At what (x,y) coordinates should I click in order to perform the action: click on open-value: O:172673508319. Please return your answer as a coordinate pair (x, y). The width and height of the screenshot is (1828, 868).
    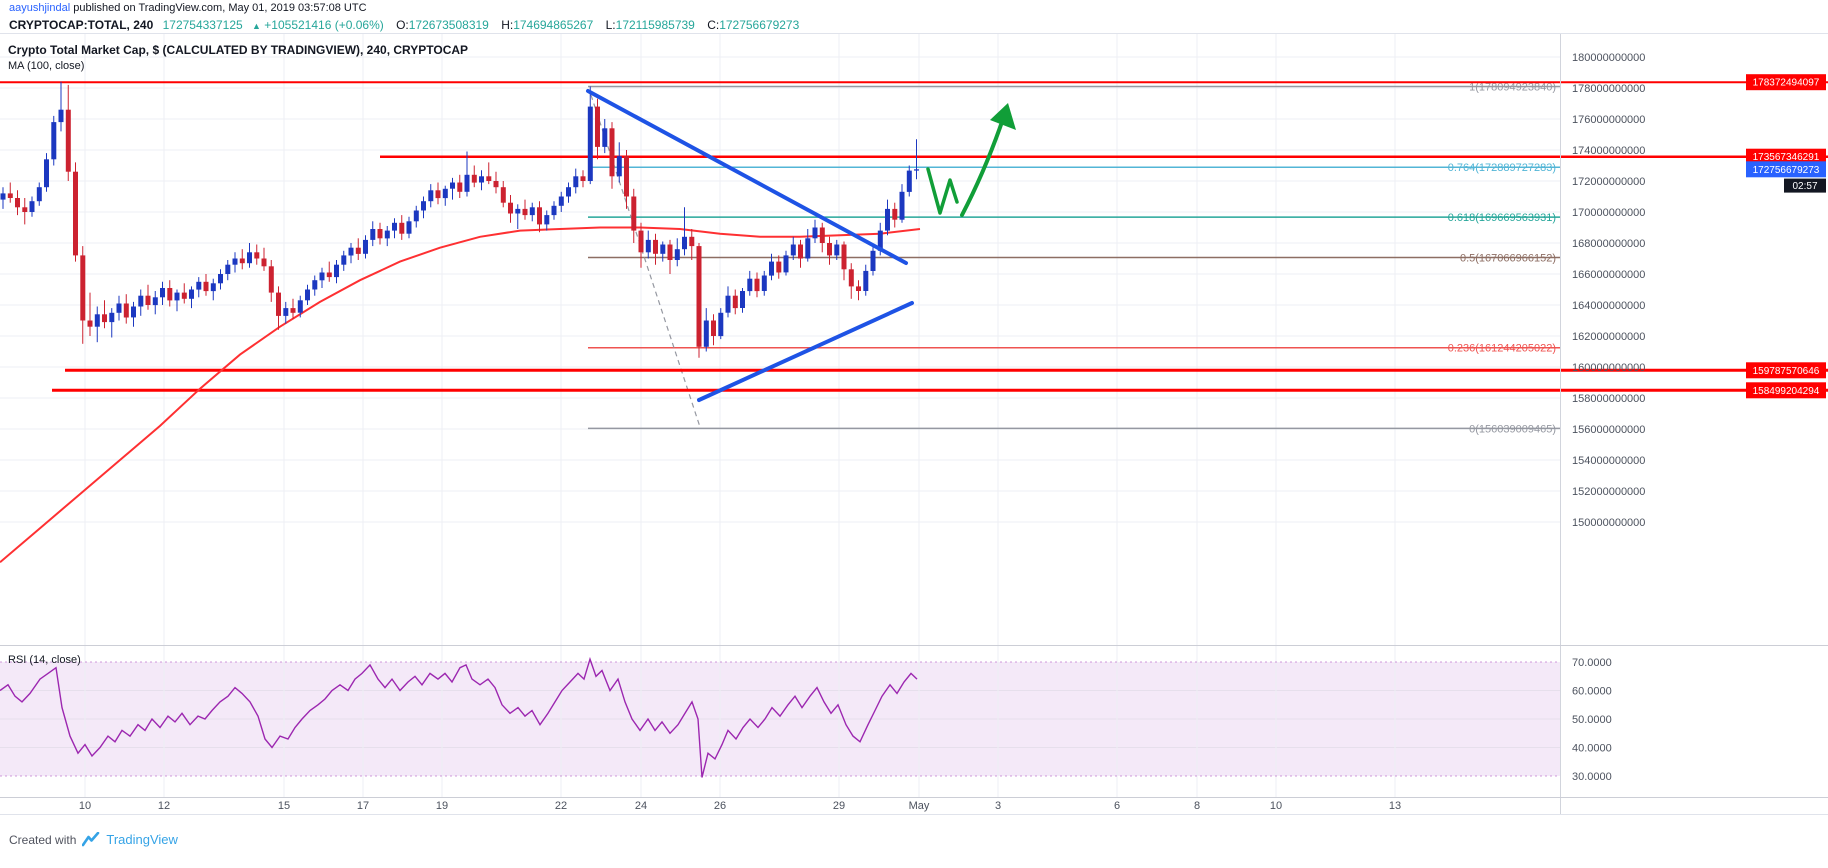
    Looking at the image, I should click on (442, 25).